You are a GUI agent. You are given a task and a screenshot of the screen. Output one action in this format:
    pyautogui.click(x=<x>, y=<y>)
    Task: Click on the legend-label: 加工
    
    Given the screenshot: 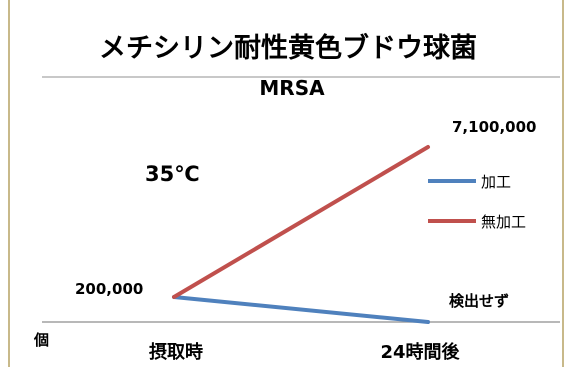 What is the action you would take?
    pyautogui.click(x=496, y=182)
    